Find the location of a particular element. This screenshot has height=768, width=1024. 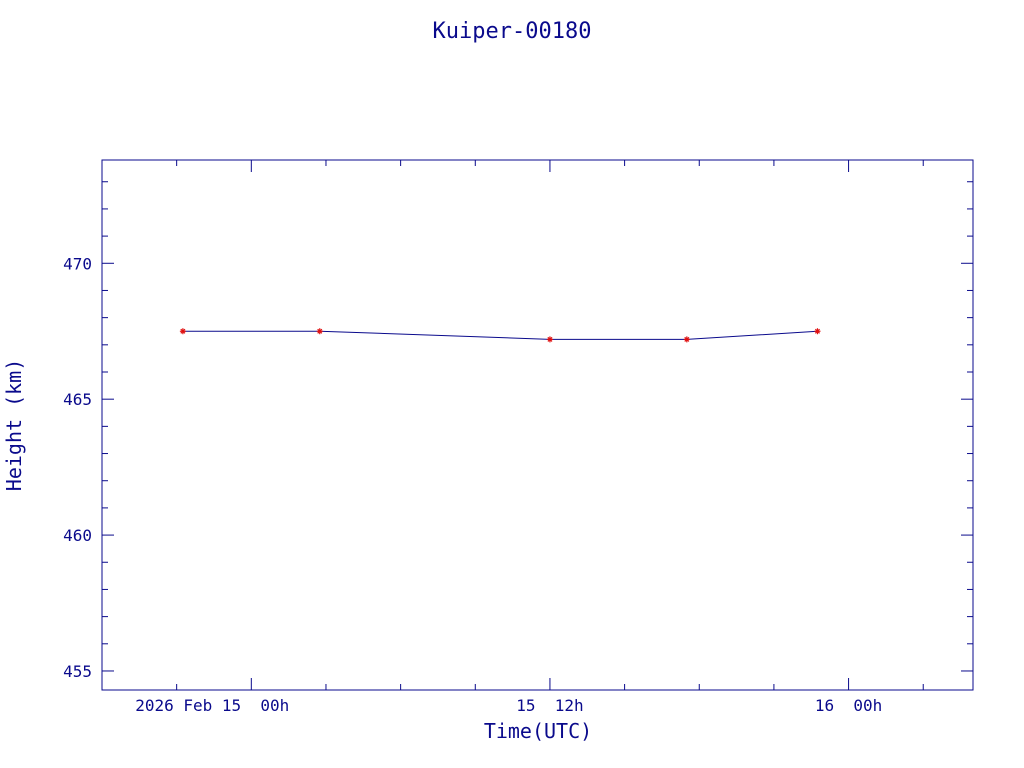

y-tick-label: 470 is located at coordinates (77, 263).